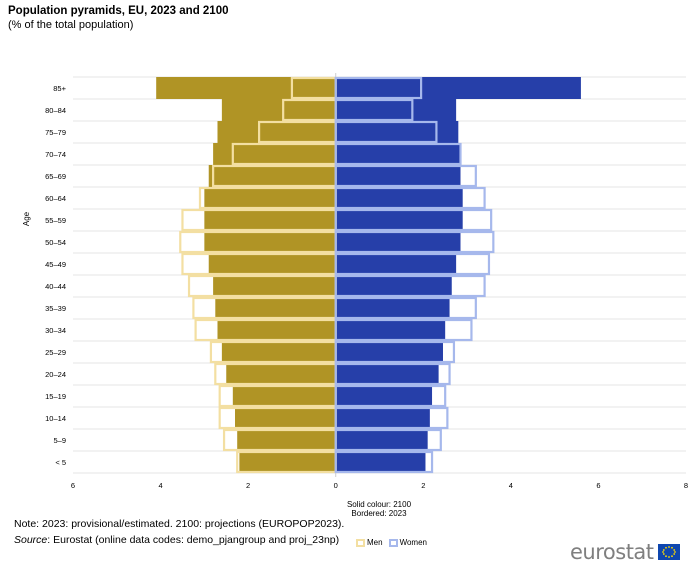 The width and height of the screenshot is (695, 564). I want to click on source-label: Source, so click(31, 540).